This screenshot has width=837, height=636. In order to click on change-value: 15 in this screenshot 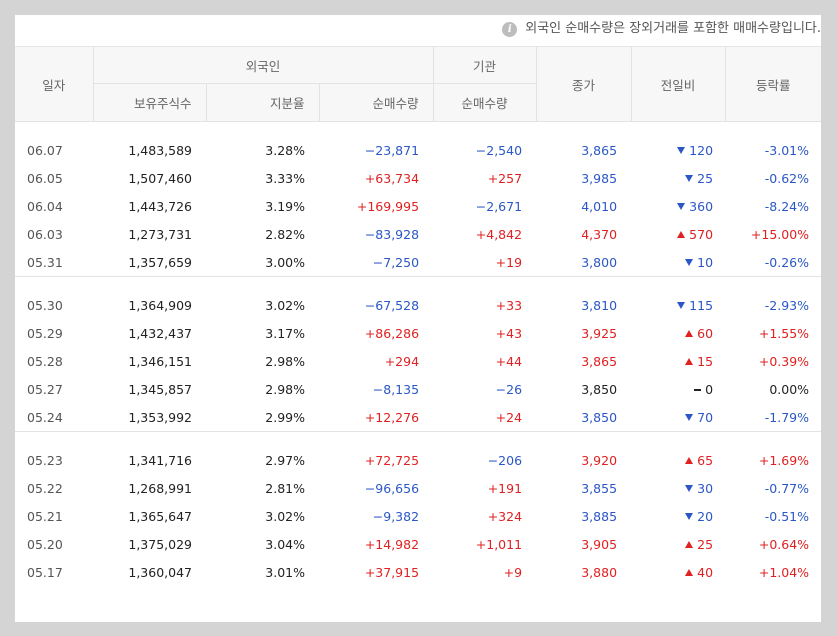, I will do `click(705, 361)`.